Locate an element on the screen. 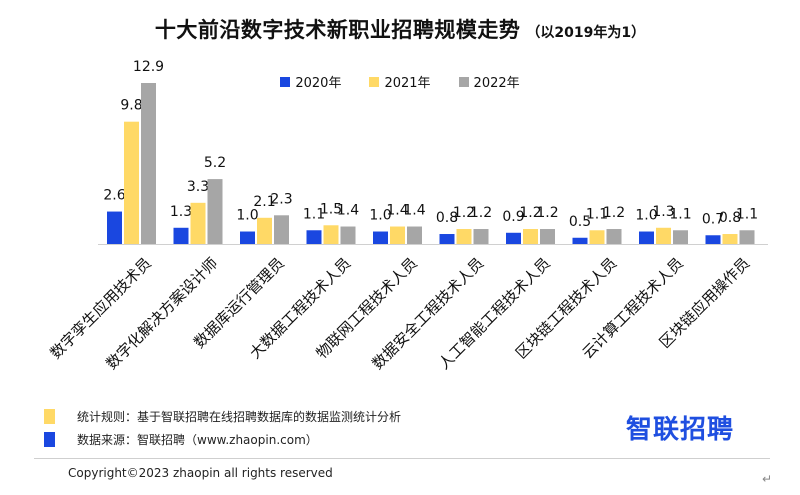  title-subtitle: （以2019年为1） is located at coordinates (586, 33).